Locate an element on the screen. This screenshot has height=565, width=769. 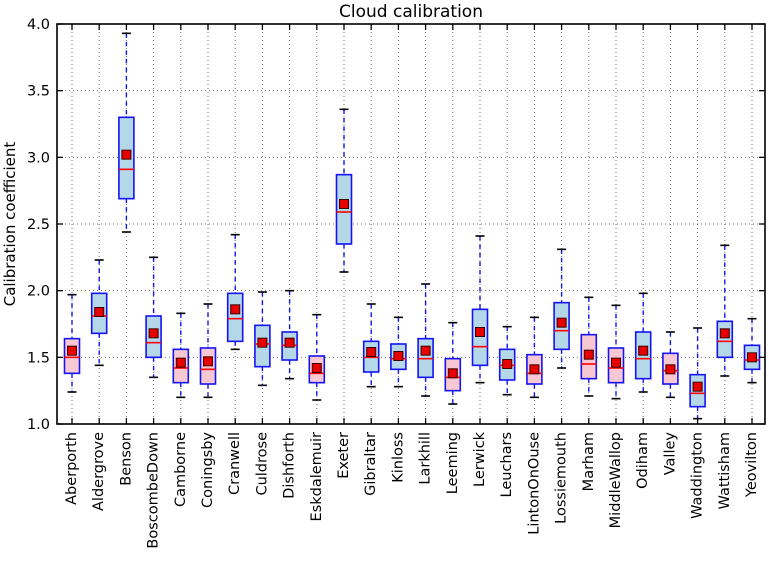
box-Exeter is located at coordinates (344, 209).